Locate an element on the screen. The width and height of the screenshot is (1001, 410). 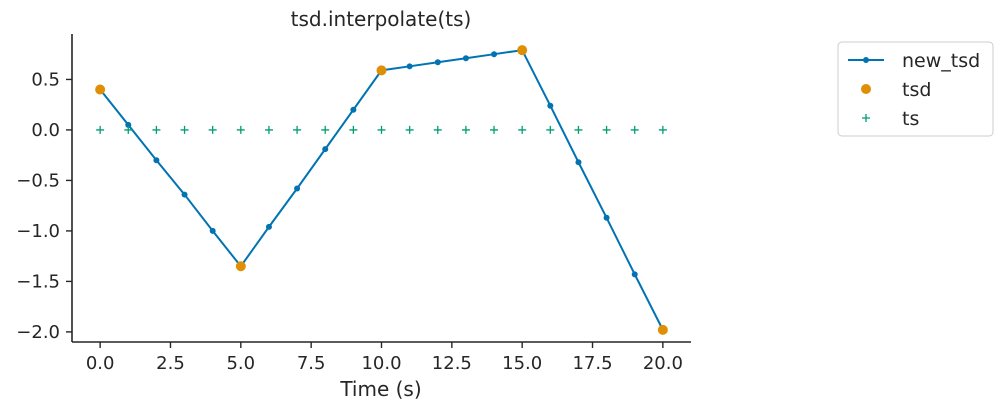
chart-title: tsd.interpolate(ts) is located at coordinates (381, 19).